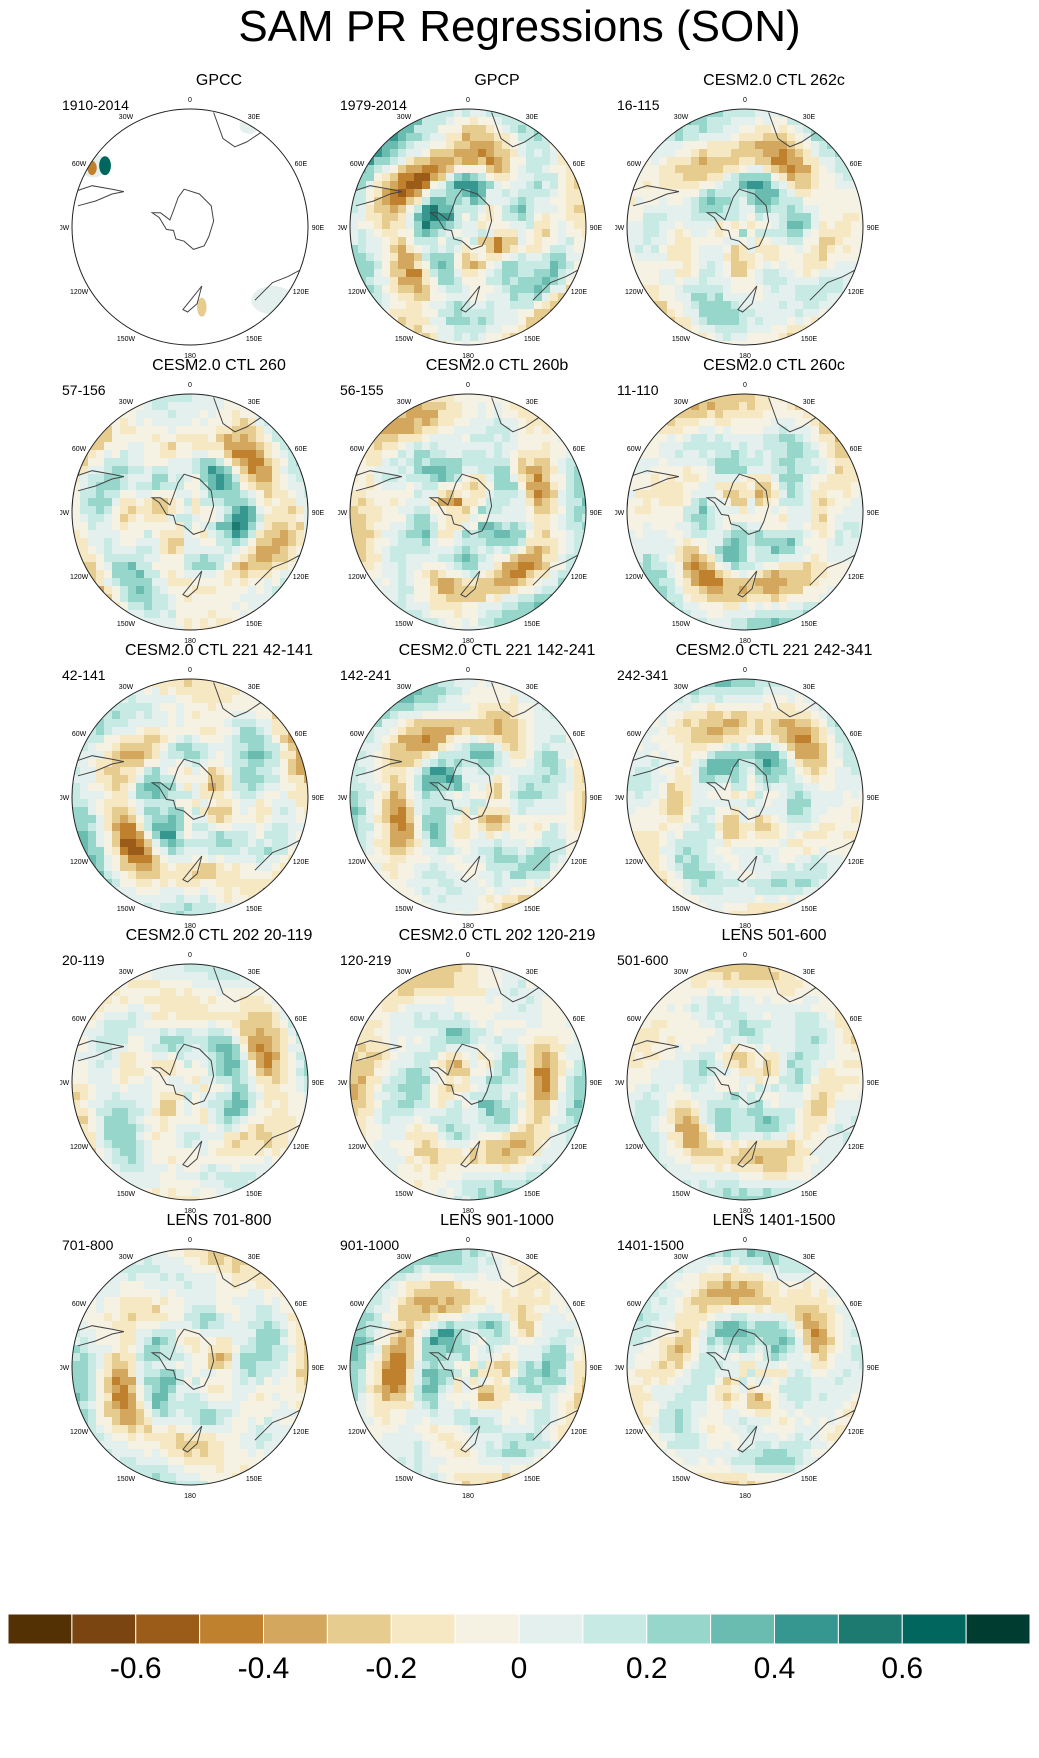 Image resolution: width=1039 pixels, height=1758 pixels. Describe the element at coordinates (519, 1668) in the screenshot. I see `colorbar-tick-label: 0` at that location.